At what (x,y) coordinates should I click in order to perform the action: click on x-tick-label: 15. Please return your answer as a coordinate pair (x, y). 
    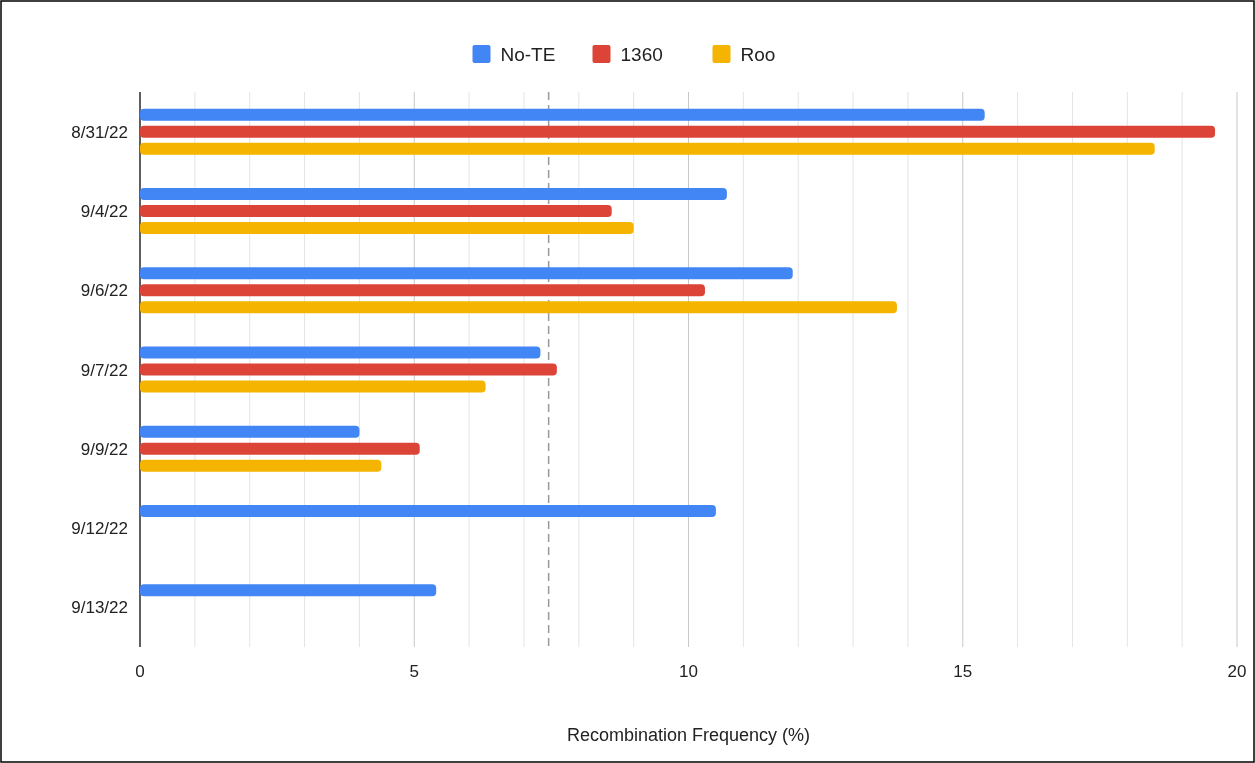
    Looking at the image, I should click on (963, 671).